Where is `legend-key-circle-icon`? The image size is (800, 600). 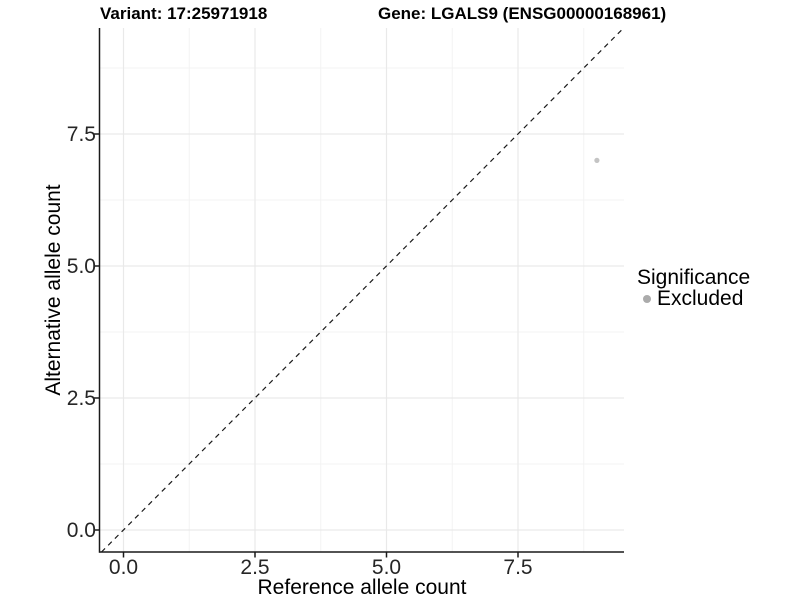
legend-key-circle-icon is located at coordinates (647, 299).